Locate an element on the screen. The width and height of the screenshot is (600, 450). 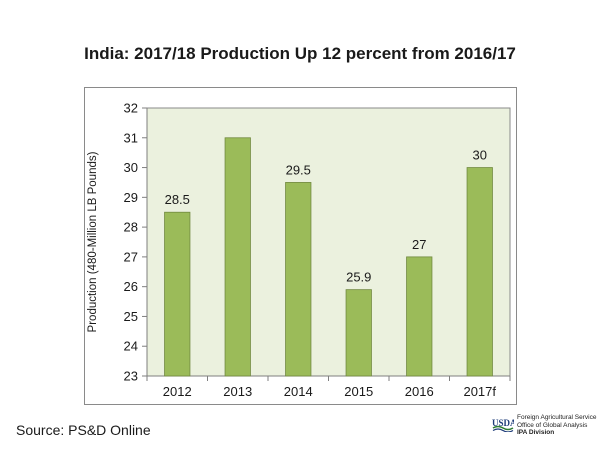
x-tick-label: 2014 is located at coordinates (298, 391).